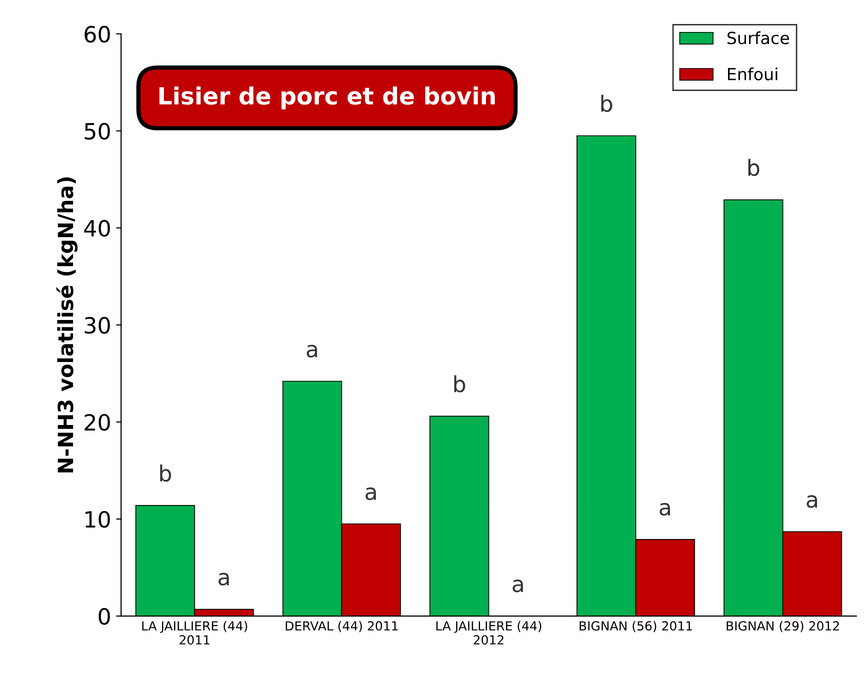 The image size is (865, 677). Describe the element at coordinates (97, 228) in the screenshot. I see `y-tick-label: 40` at that location.